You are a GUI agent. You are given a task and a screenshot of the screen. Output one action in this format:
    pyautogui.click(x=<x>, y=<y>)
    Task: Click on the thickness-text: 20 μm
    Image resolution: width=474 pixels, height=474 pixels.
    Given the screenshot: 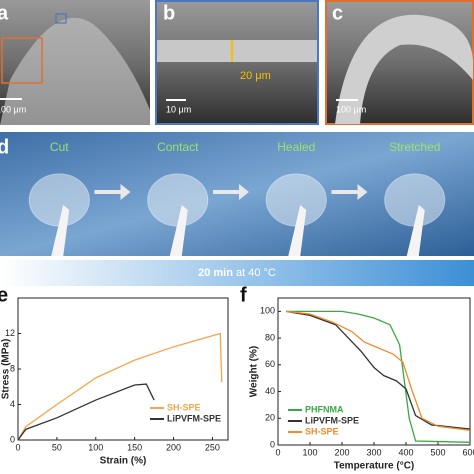 What is the action you would take?
    pyautogui.click(x=255, y=76)
    